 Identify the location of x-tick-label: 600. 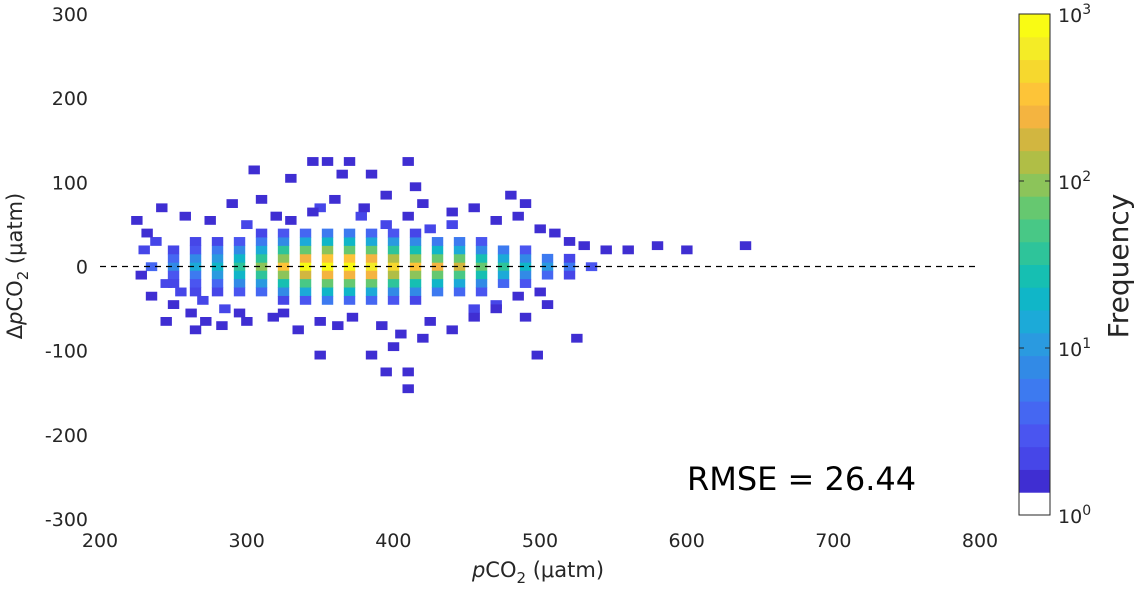
(687, 541).